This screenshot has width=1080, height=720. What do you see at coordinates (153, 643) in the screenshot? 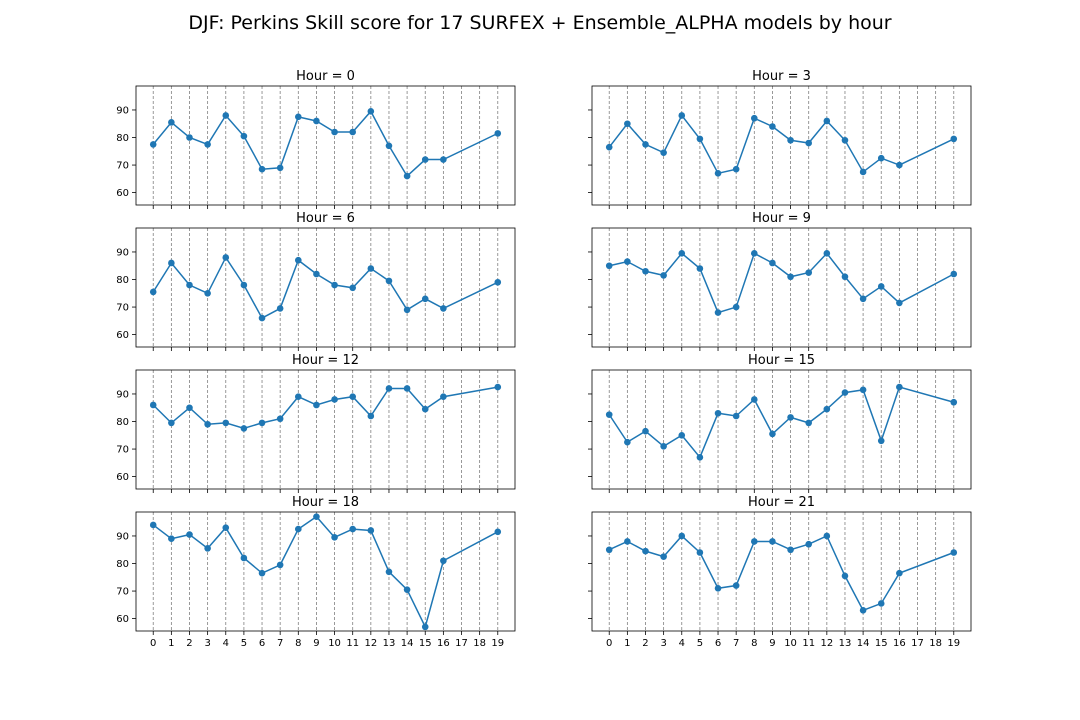
I see `x-tick-label: 0` at bounding box center [153, 643].